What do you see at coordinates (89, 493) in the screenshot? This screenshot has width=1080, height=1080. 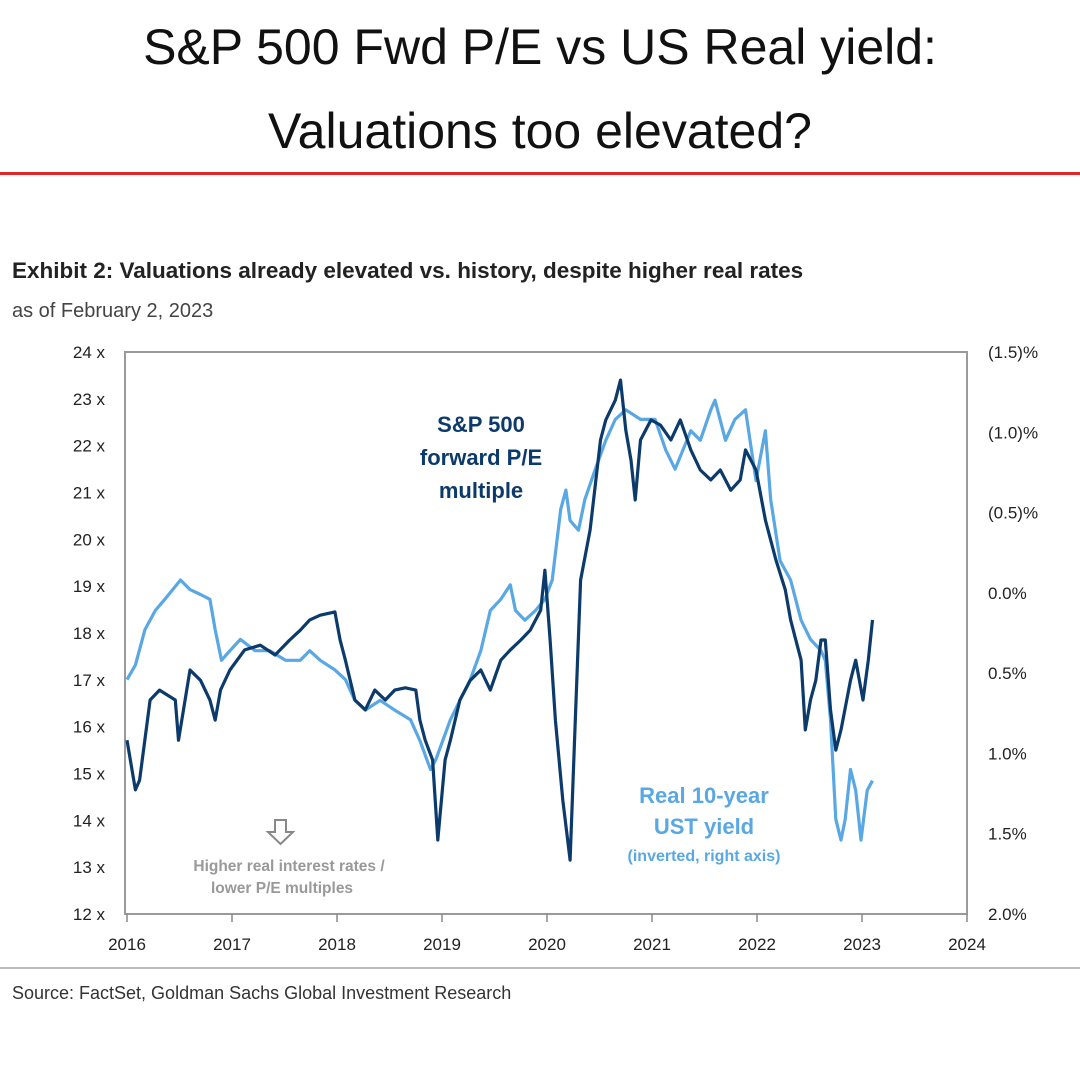 I see `y-left-tick-label: 21 x` at bounding box center [89, 493].